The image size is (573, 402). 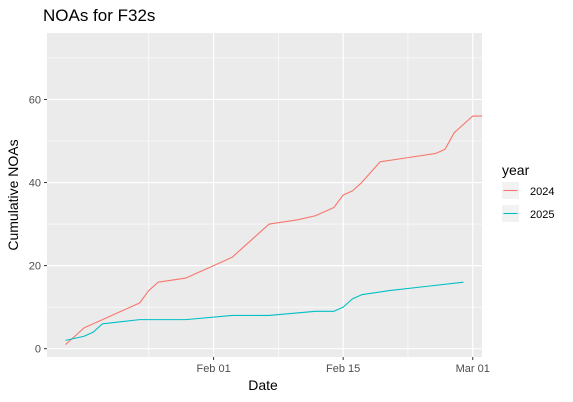 I want to click on series-line-2025, so click(x=264, y=311).